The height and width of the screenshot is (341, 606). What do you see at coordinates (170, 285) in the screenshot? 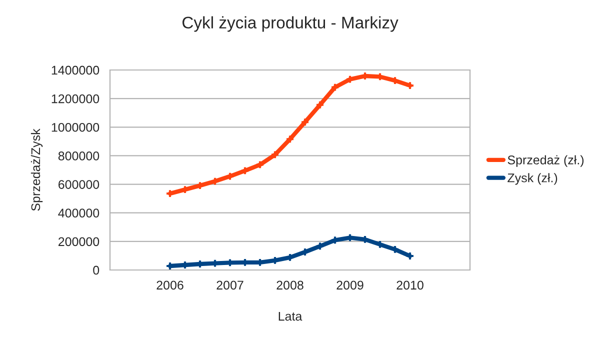
I see `x-tick-label: 2006` at bounding box center [170, 285].